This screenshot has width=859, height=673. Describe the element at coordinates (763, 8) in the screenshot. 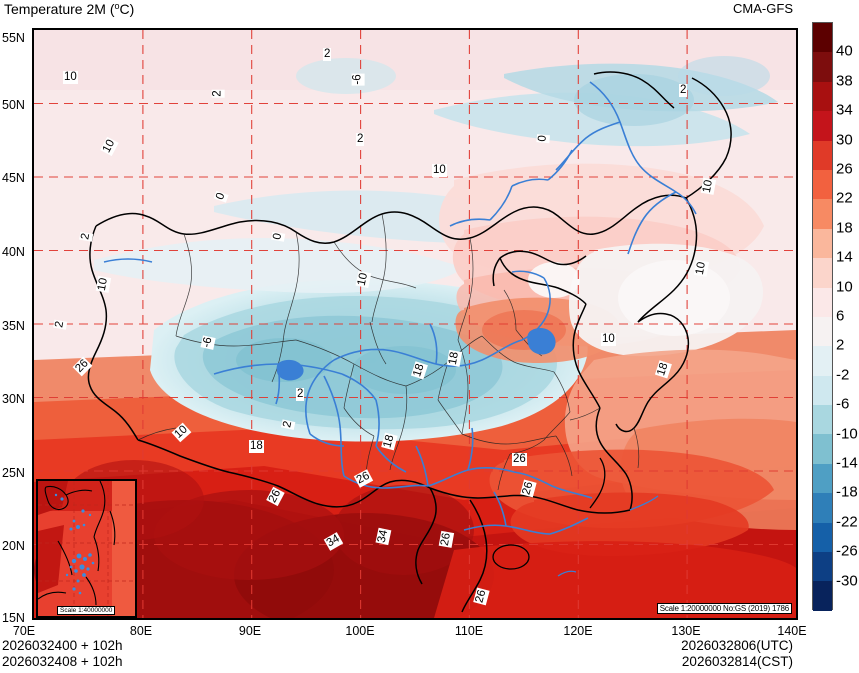

I see `model-label: CMA-GFS` at that location.